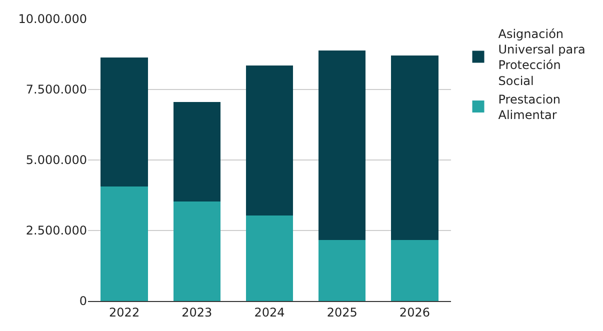 The image size is (603, 331). What do you see at coordinates (56, 89) in the screenshot?
I see `y-tick-label: 7.500.000` at bounding box center [56, 89].